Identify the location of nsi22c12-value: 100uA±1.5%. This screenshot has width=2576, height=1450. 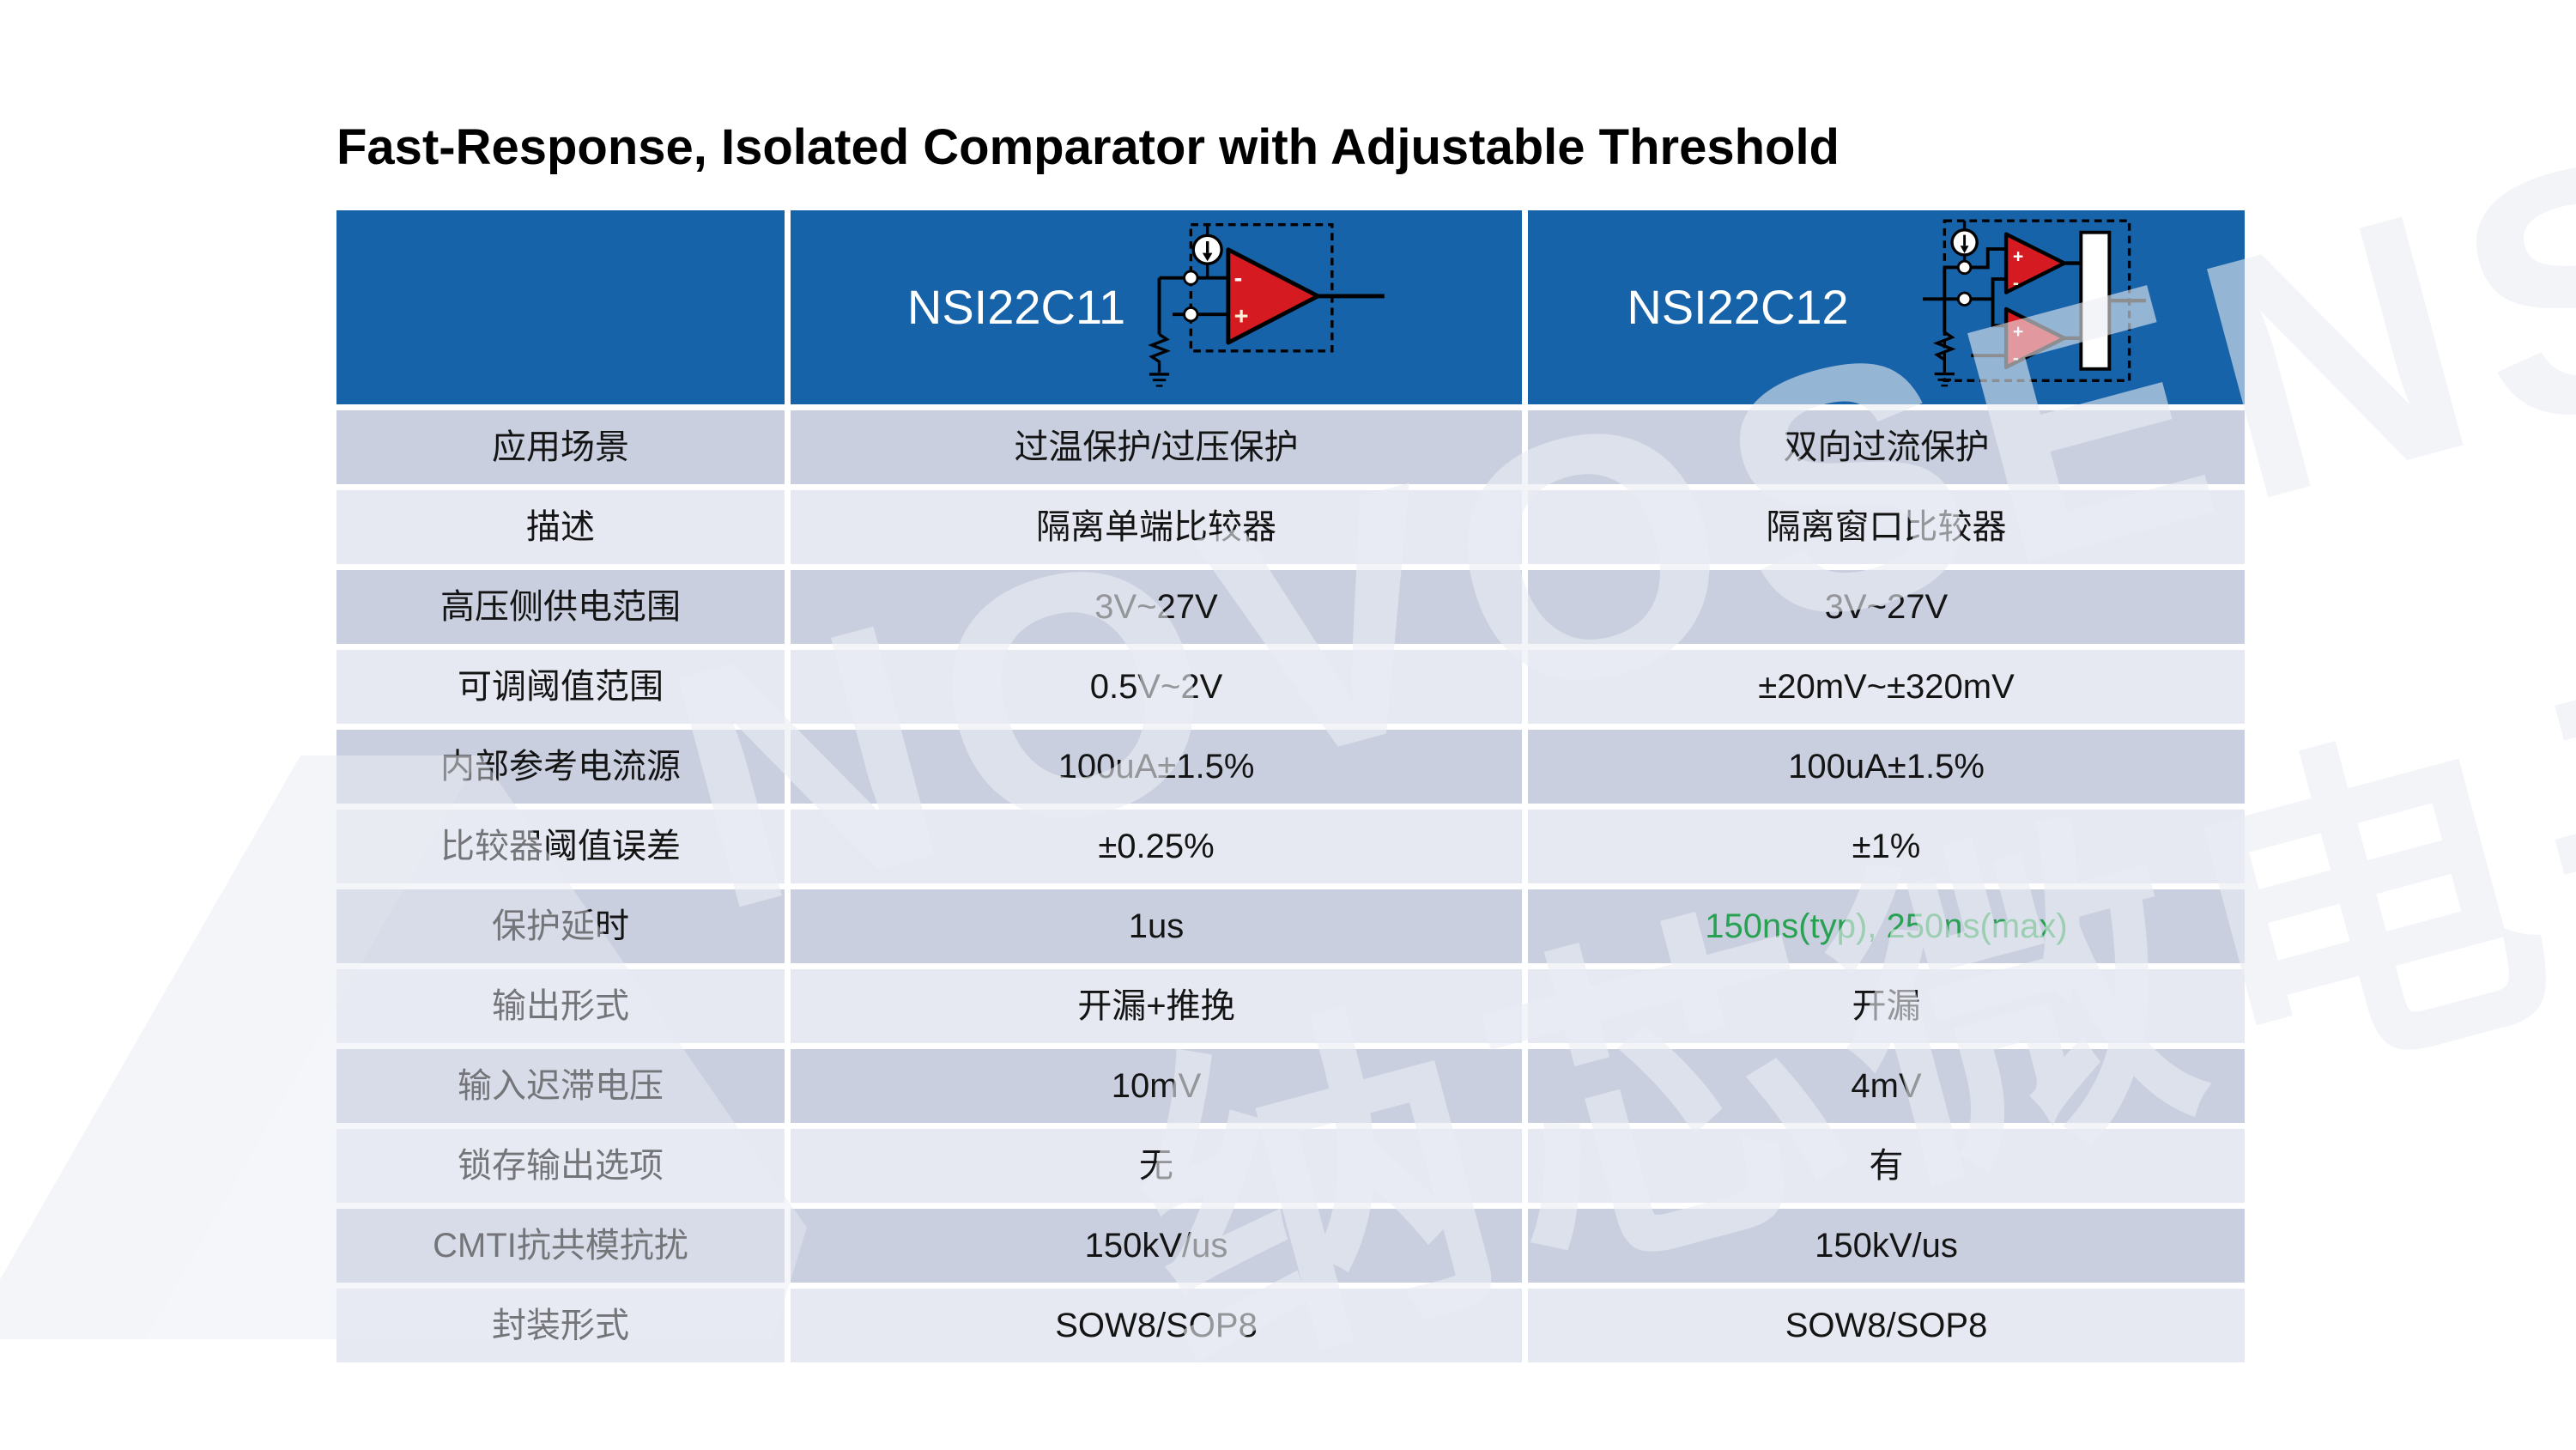
(1886, 767).